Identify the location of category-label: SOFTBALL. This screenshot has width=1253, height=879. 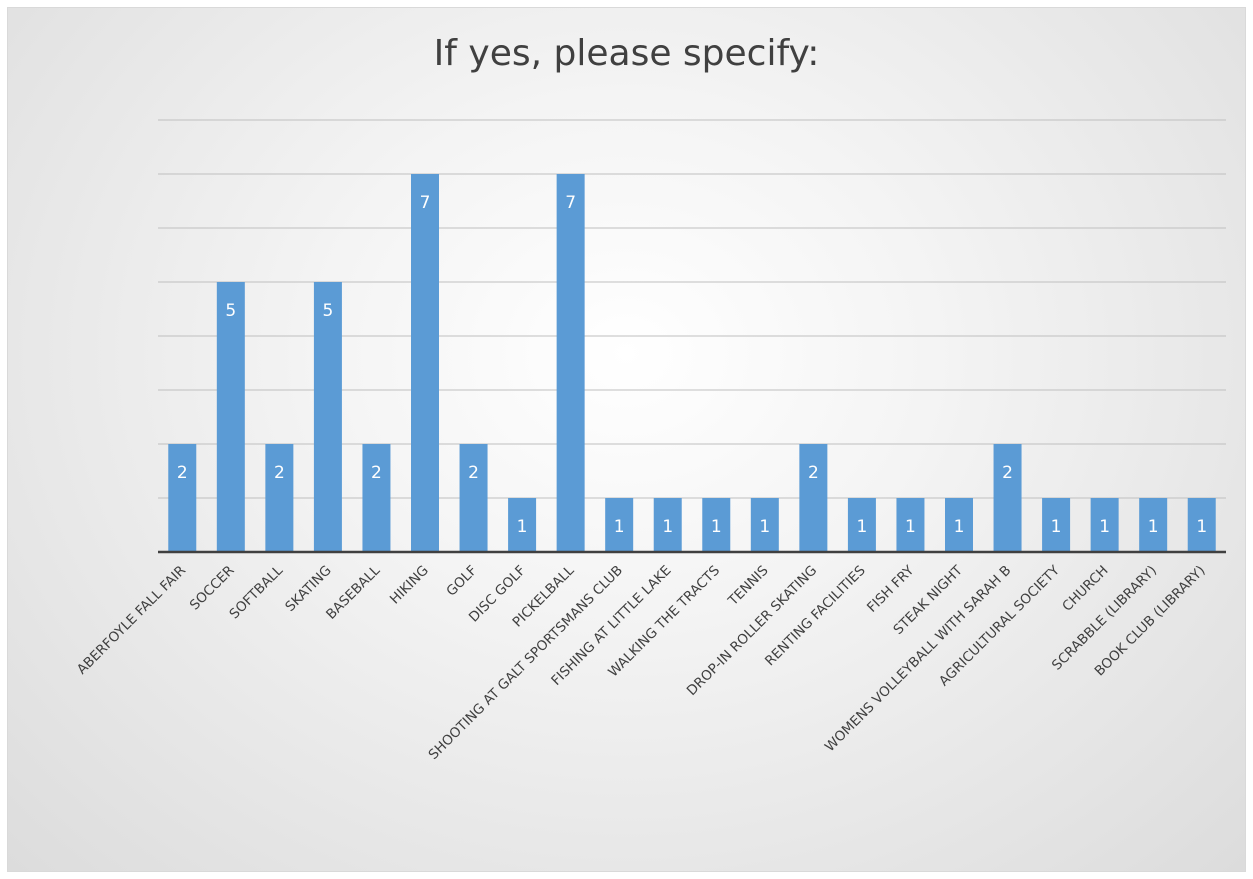
(256, 592).